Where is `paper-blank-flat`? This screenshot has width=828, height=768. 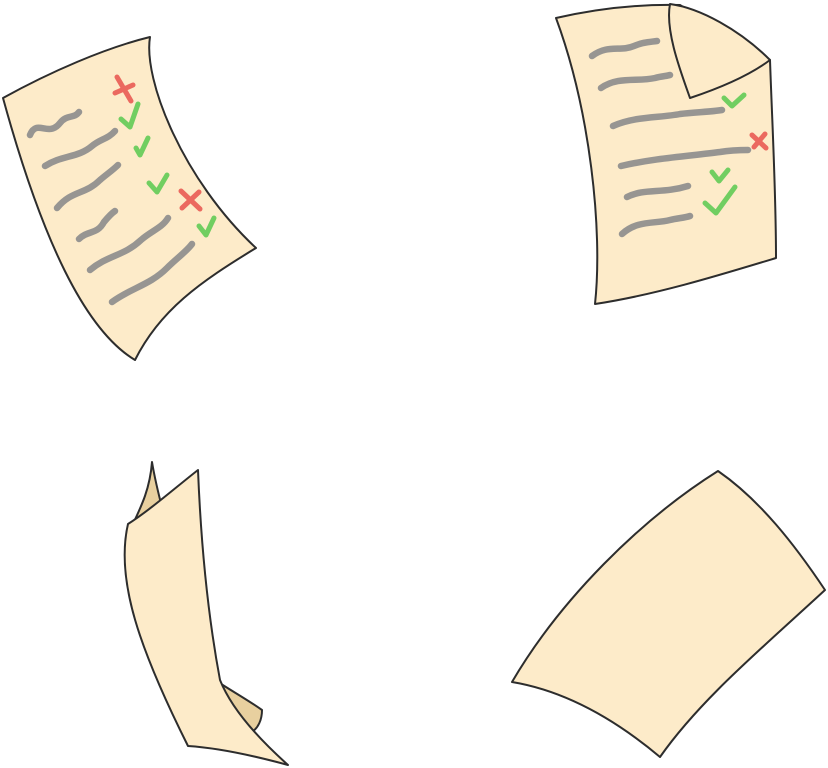
paper-blank-flat is located at coordinates (668, 614).